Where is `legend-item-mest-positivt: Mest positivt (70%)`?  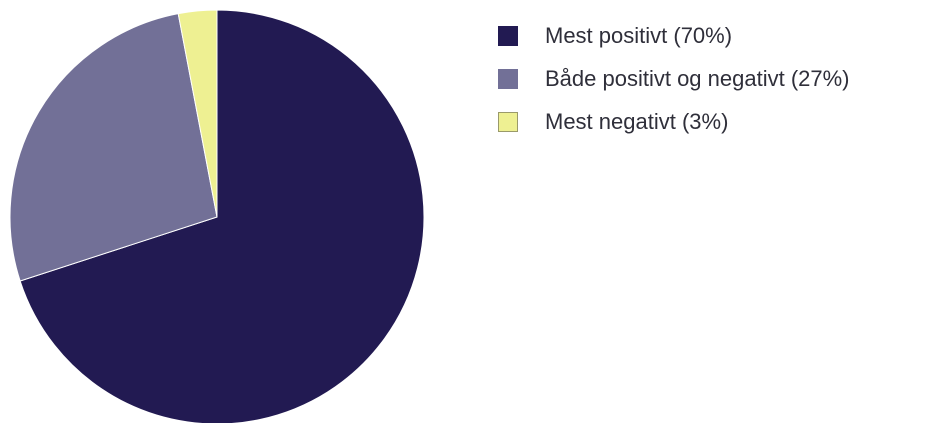
legend-item-mest-positivt: Mest positivt (70%) is located at coordinates (674, 36).